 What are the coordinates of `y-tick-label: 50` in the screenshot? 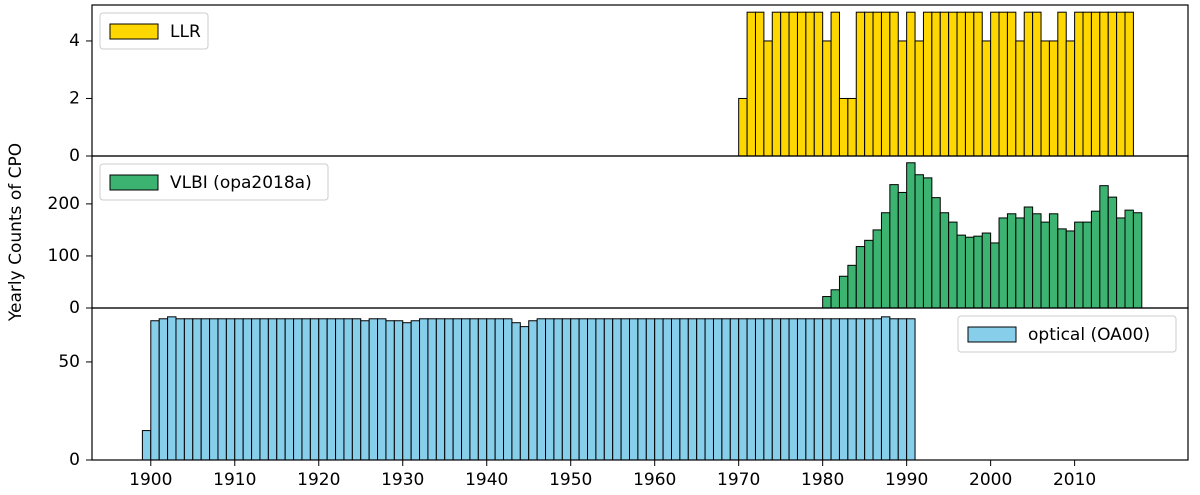 It's located at (69, 362).